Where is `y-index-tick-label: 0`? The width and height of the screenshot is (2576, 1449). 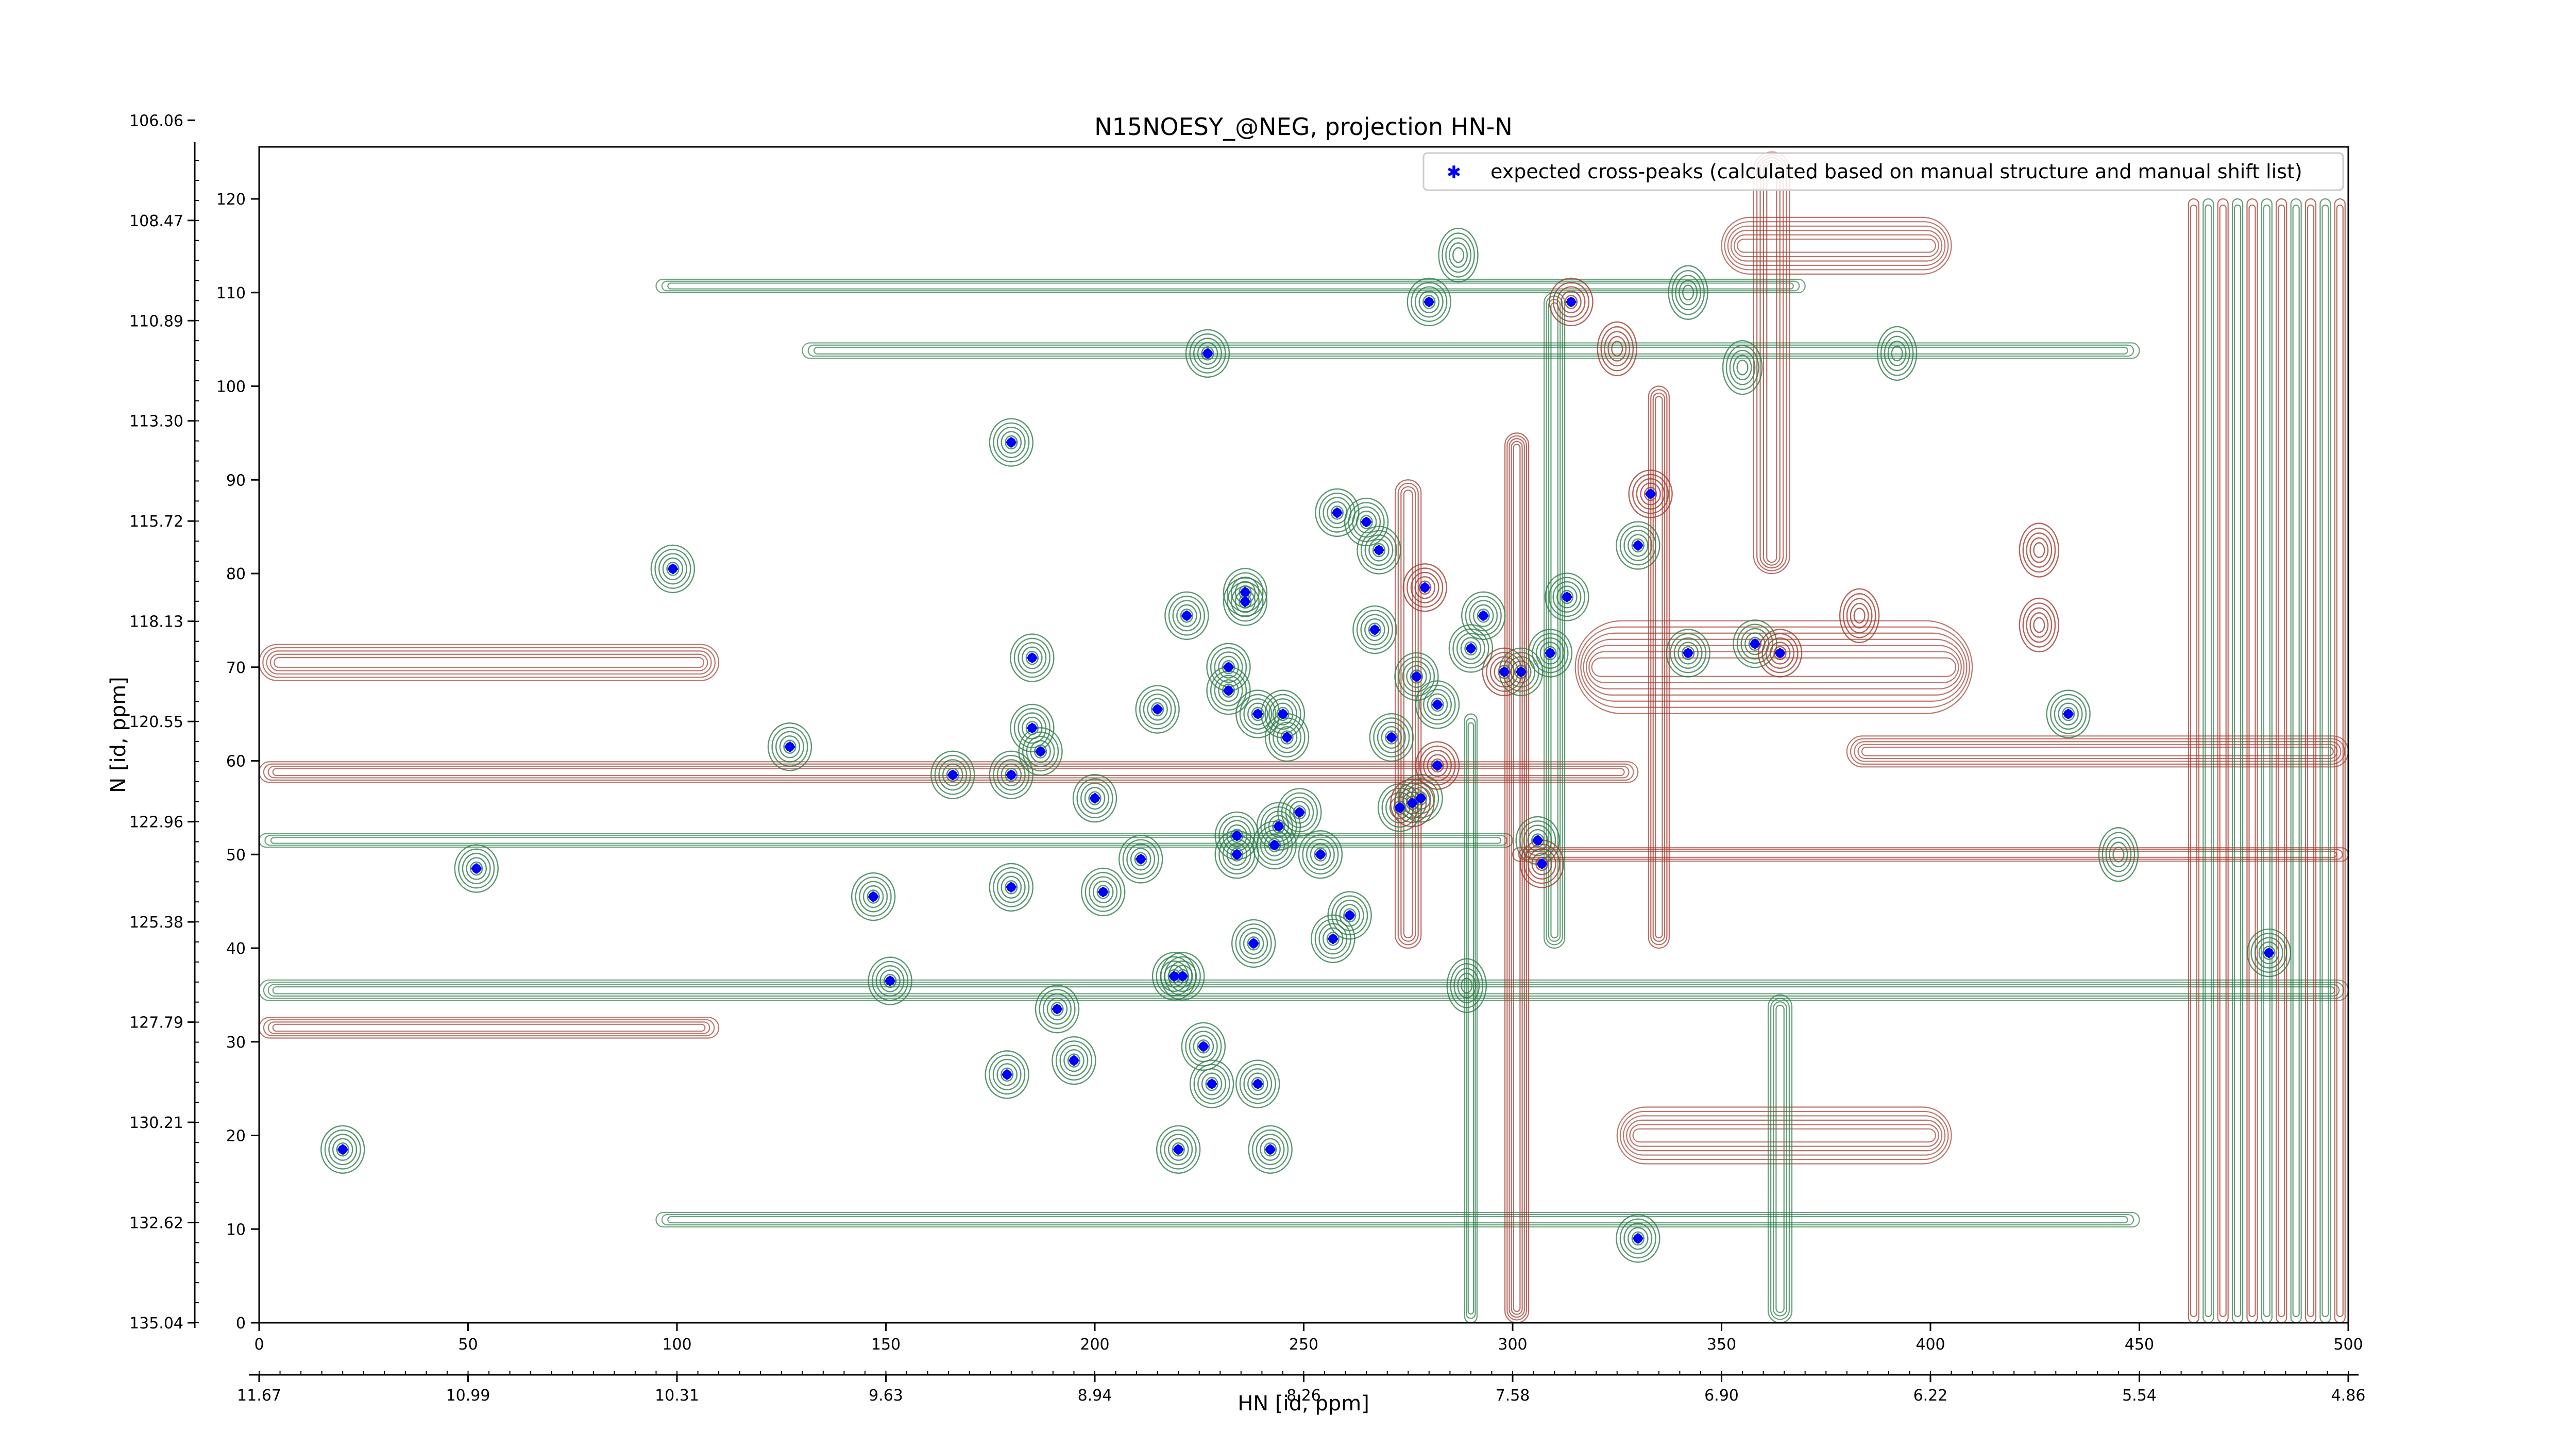 y-index-tick-label: 0 is located at coordinates (241, 1324).